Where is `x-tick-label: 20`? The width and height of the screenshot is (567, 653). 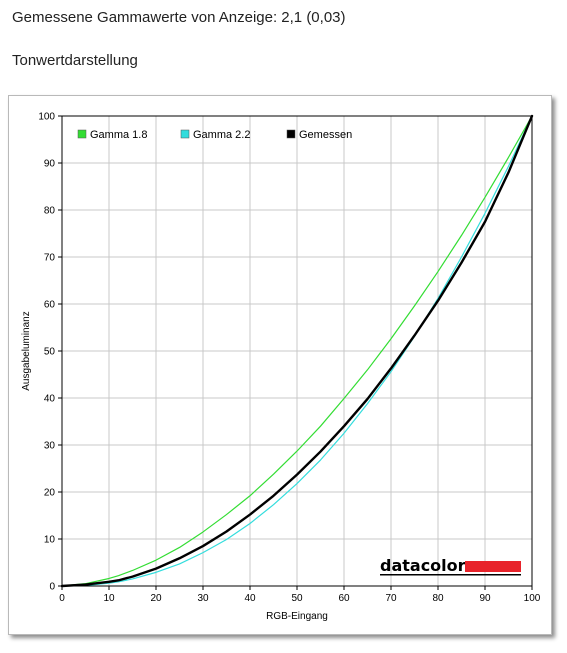
x-tick-label: 20 is located at coordinates (156, 598).